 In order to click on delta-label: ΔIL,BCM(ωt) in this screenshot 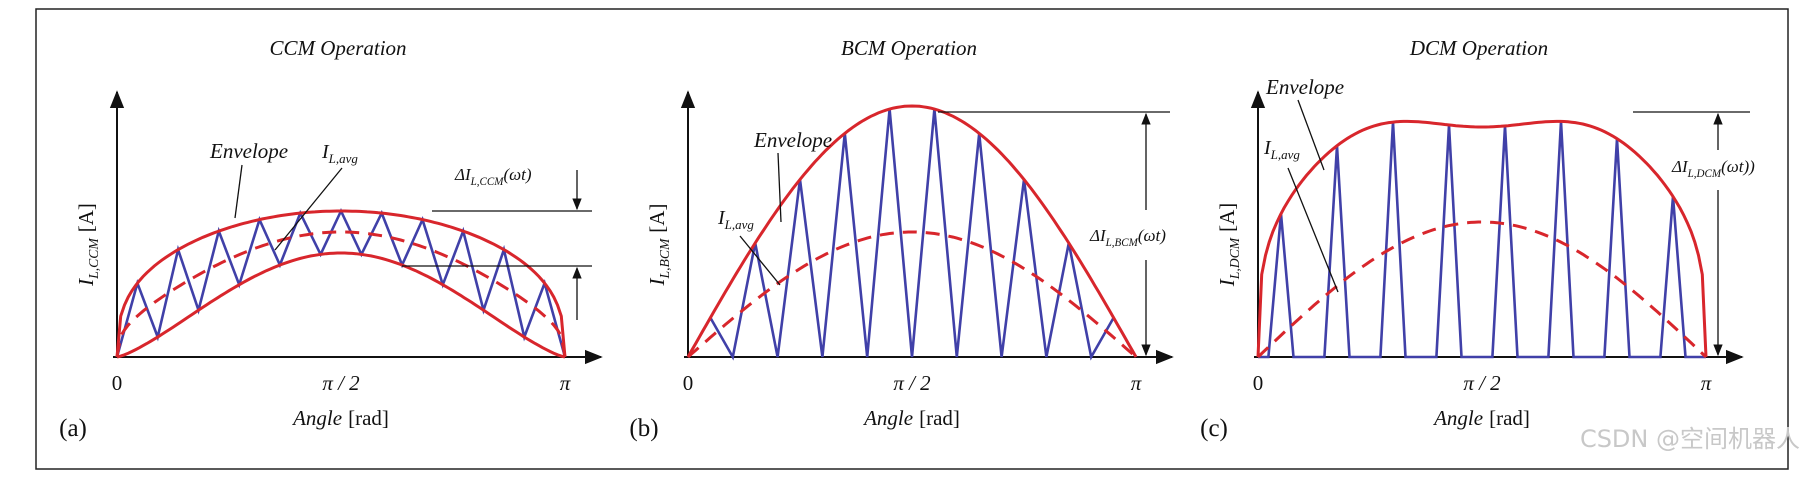, I will do `click(1127, 237)`.